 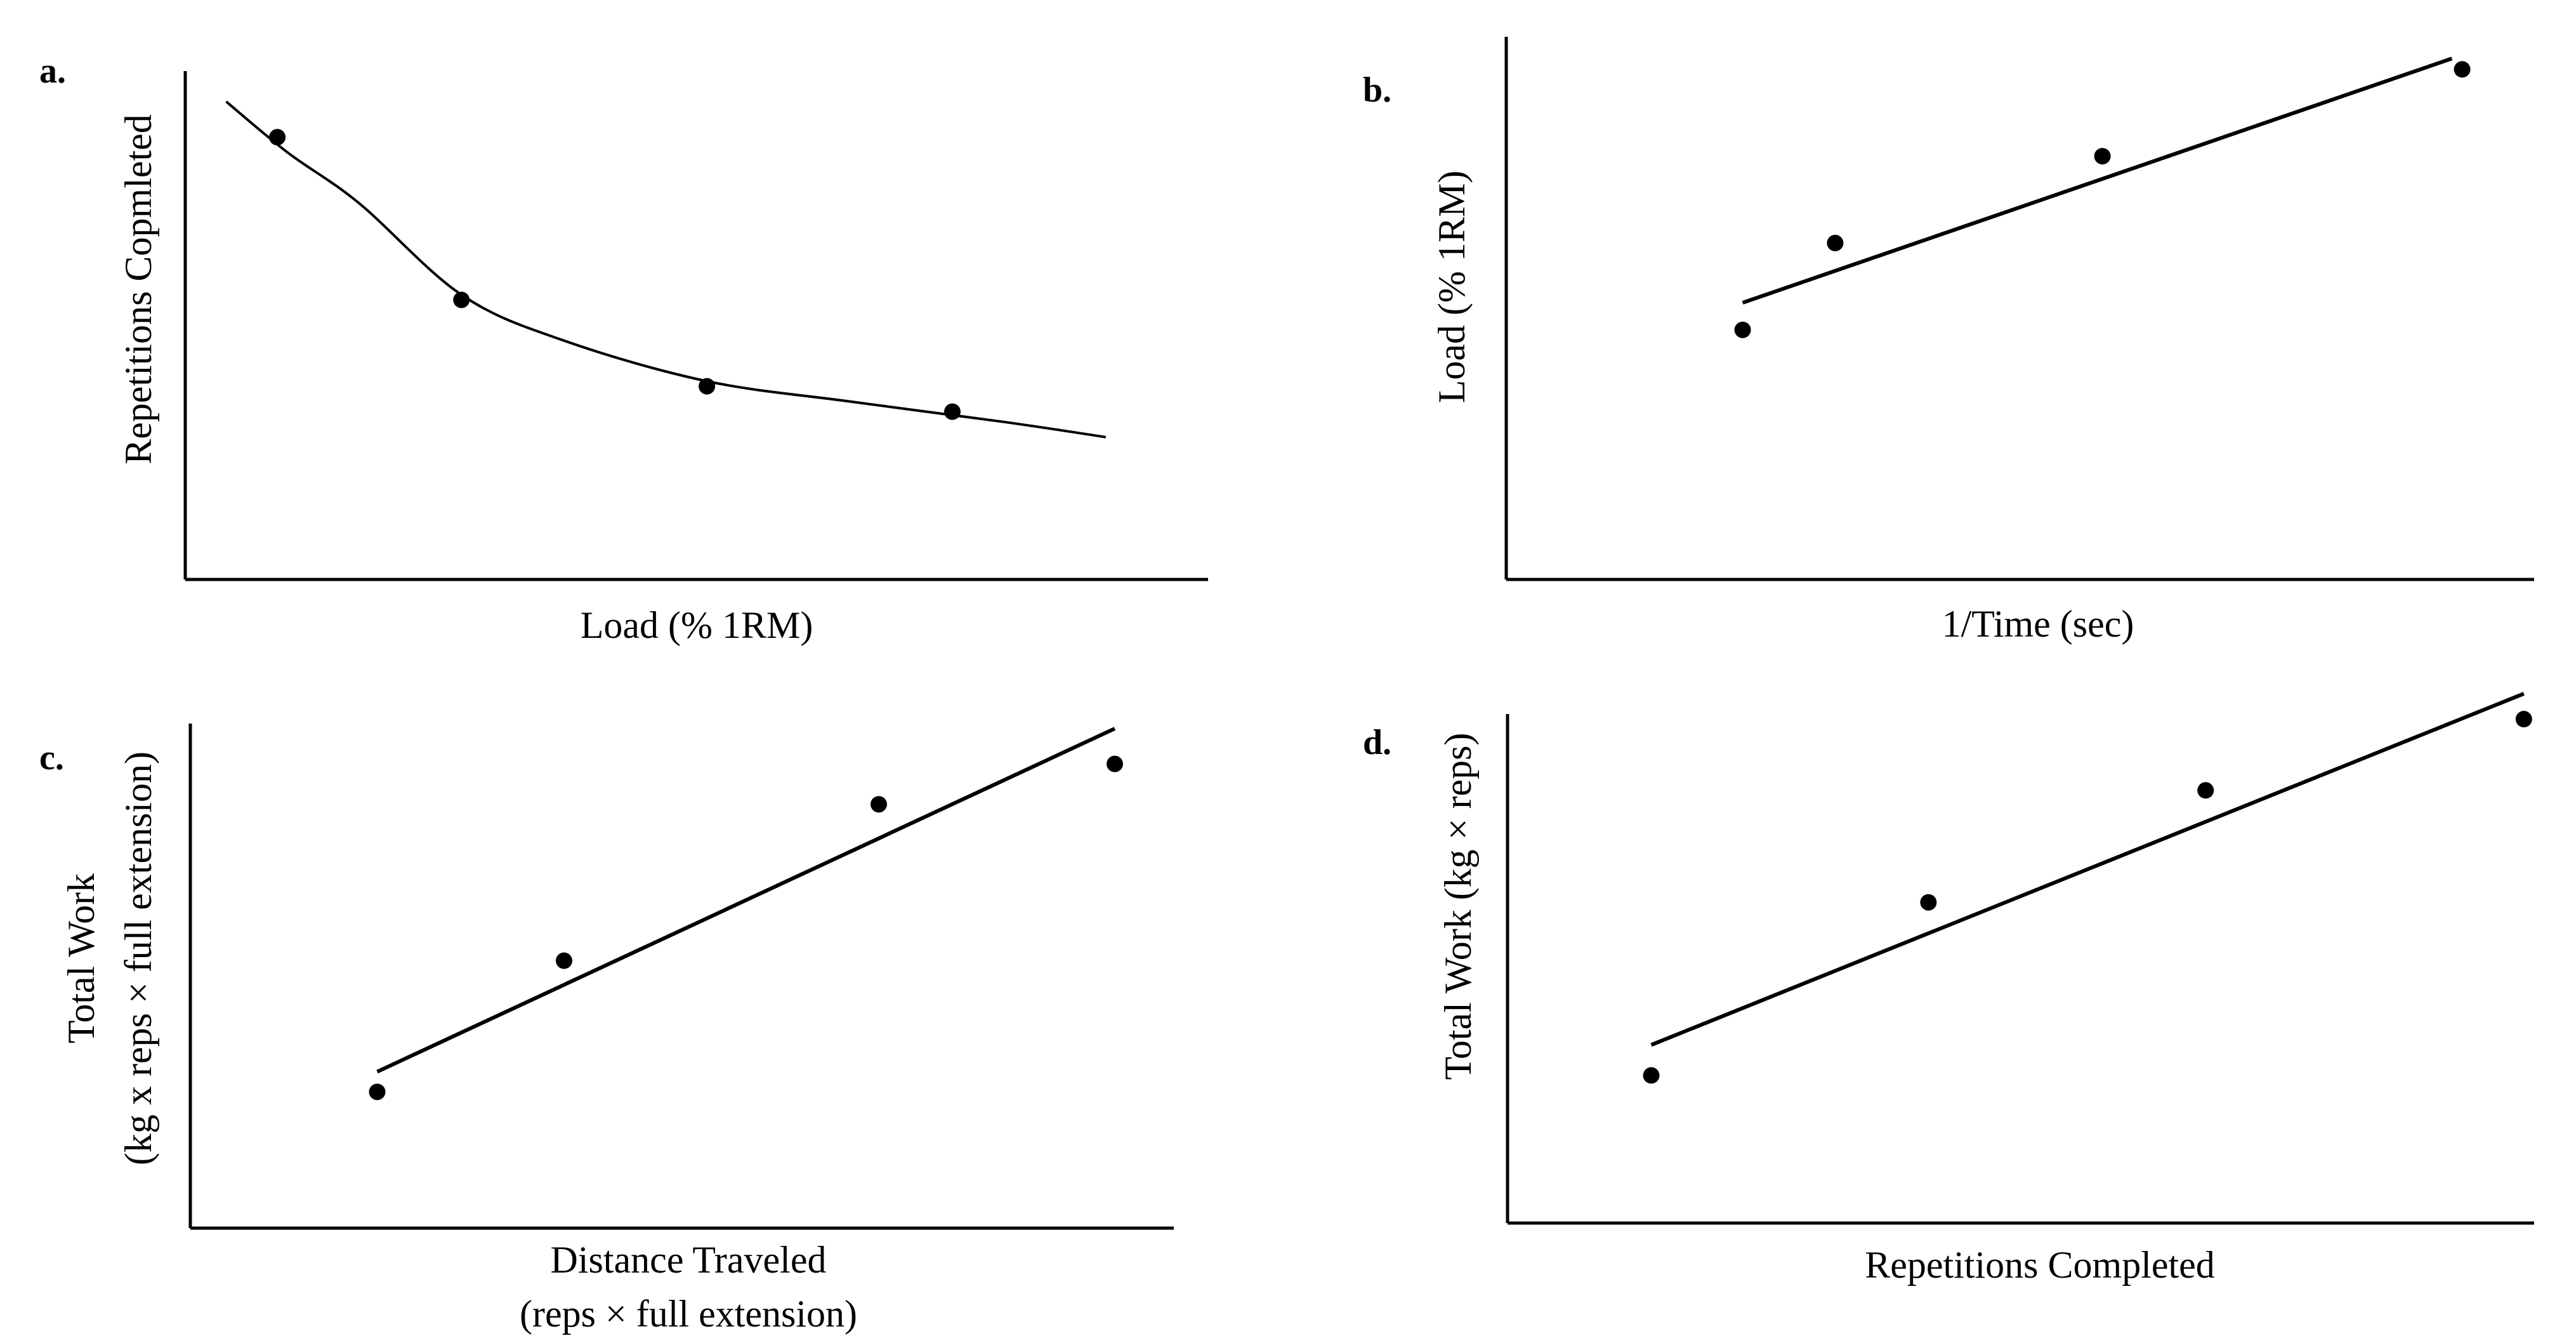 What do you see at coordinates (2097, 180) in the screenshot?
I see `fit-line-b` at bounding box center [2097, 180].